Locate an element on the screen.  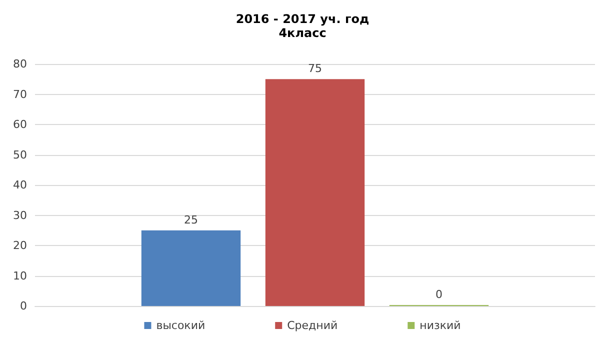
legend-label: низкий is located at coordinates (440, 325).